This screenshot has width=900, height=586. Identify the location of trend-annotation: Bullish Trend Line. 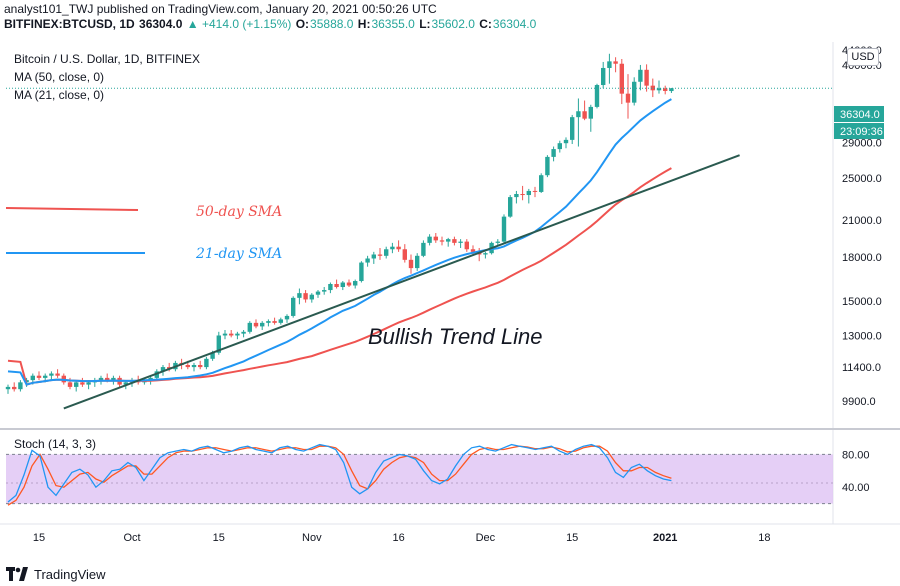
(455, 336).